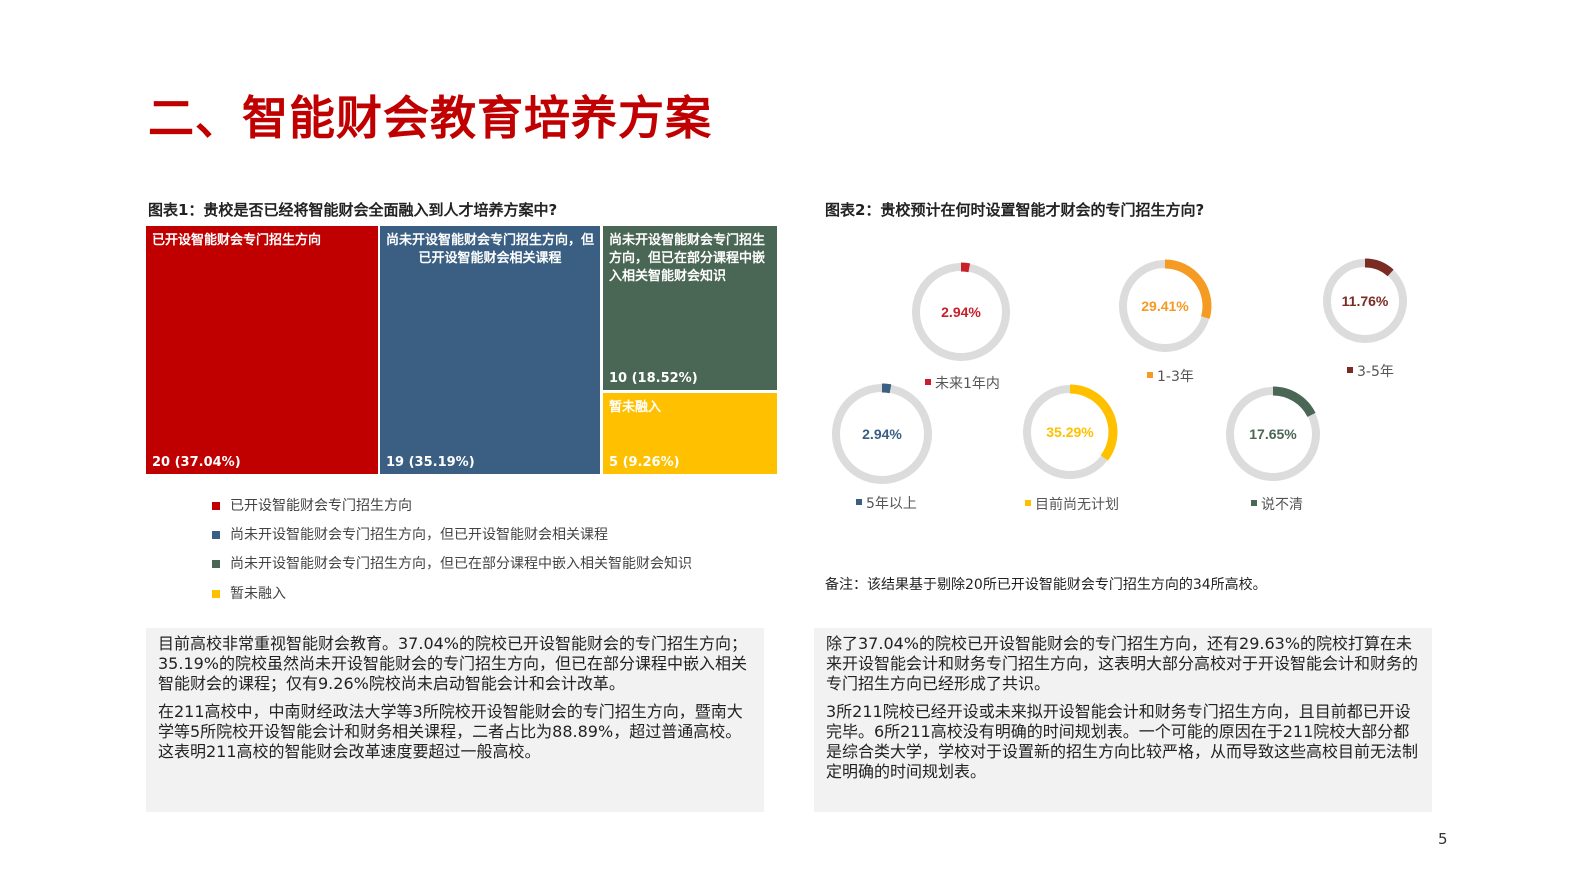 Image resolution: width=1587 pixels, height=892 pixels. What do you see at coordinates (1273, 449) in the screenshot?
I see `donut-5: 17.65% 说不清` at bounding box center [1273, 449].